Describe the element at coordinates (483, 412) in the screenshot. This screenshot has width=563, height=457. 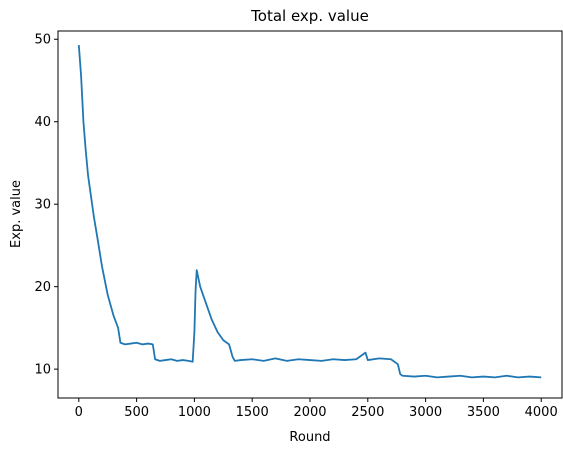
I see `x-tick-label: 3500` at that location.